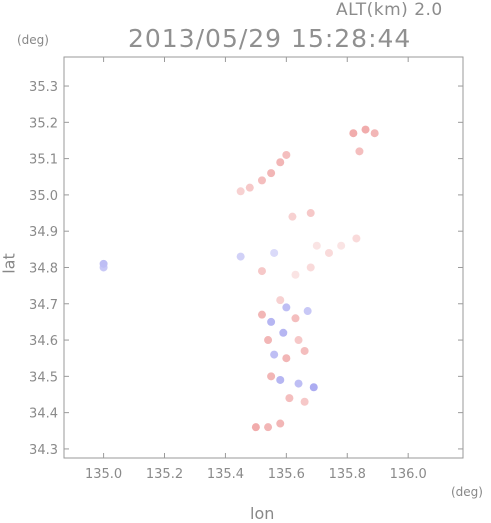 This screenshot has width=491, height=523. Describe the element at coordinates (43, 87) in the screenshot. I see `y-tick-label: 35.3` at that location.